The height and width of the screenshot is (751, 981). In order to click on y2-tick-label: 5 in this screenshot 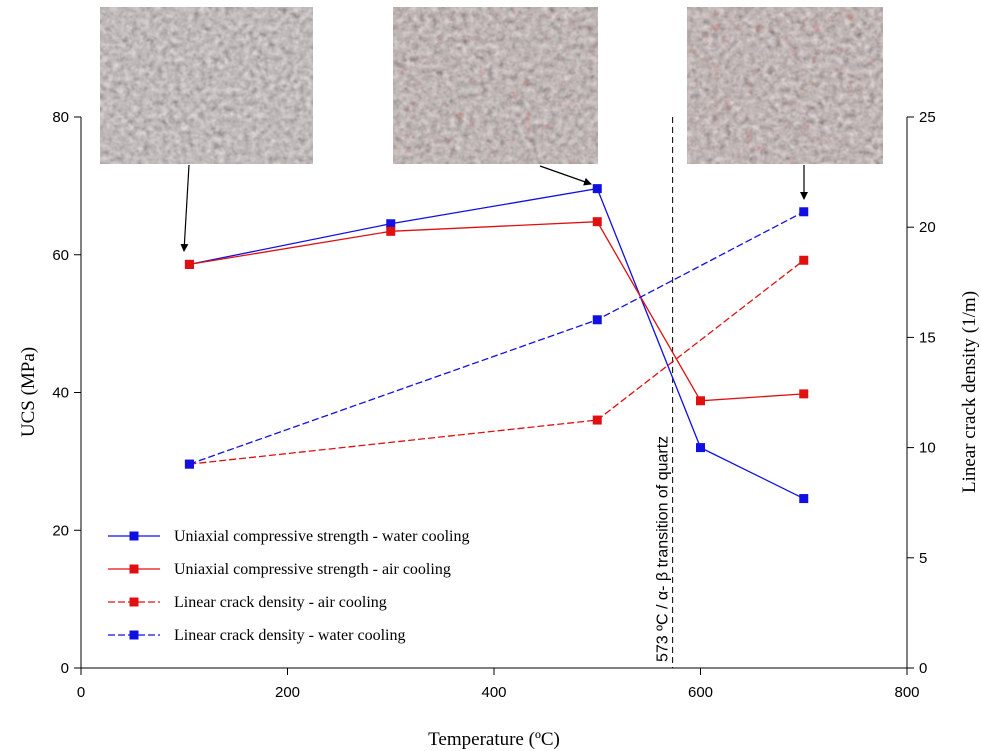, I will do `click(923, 558)`.